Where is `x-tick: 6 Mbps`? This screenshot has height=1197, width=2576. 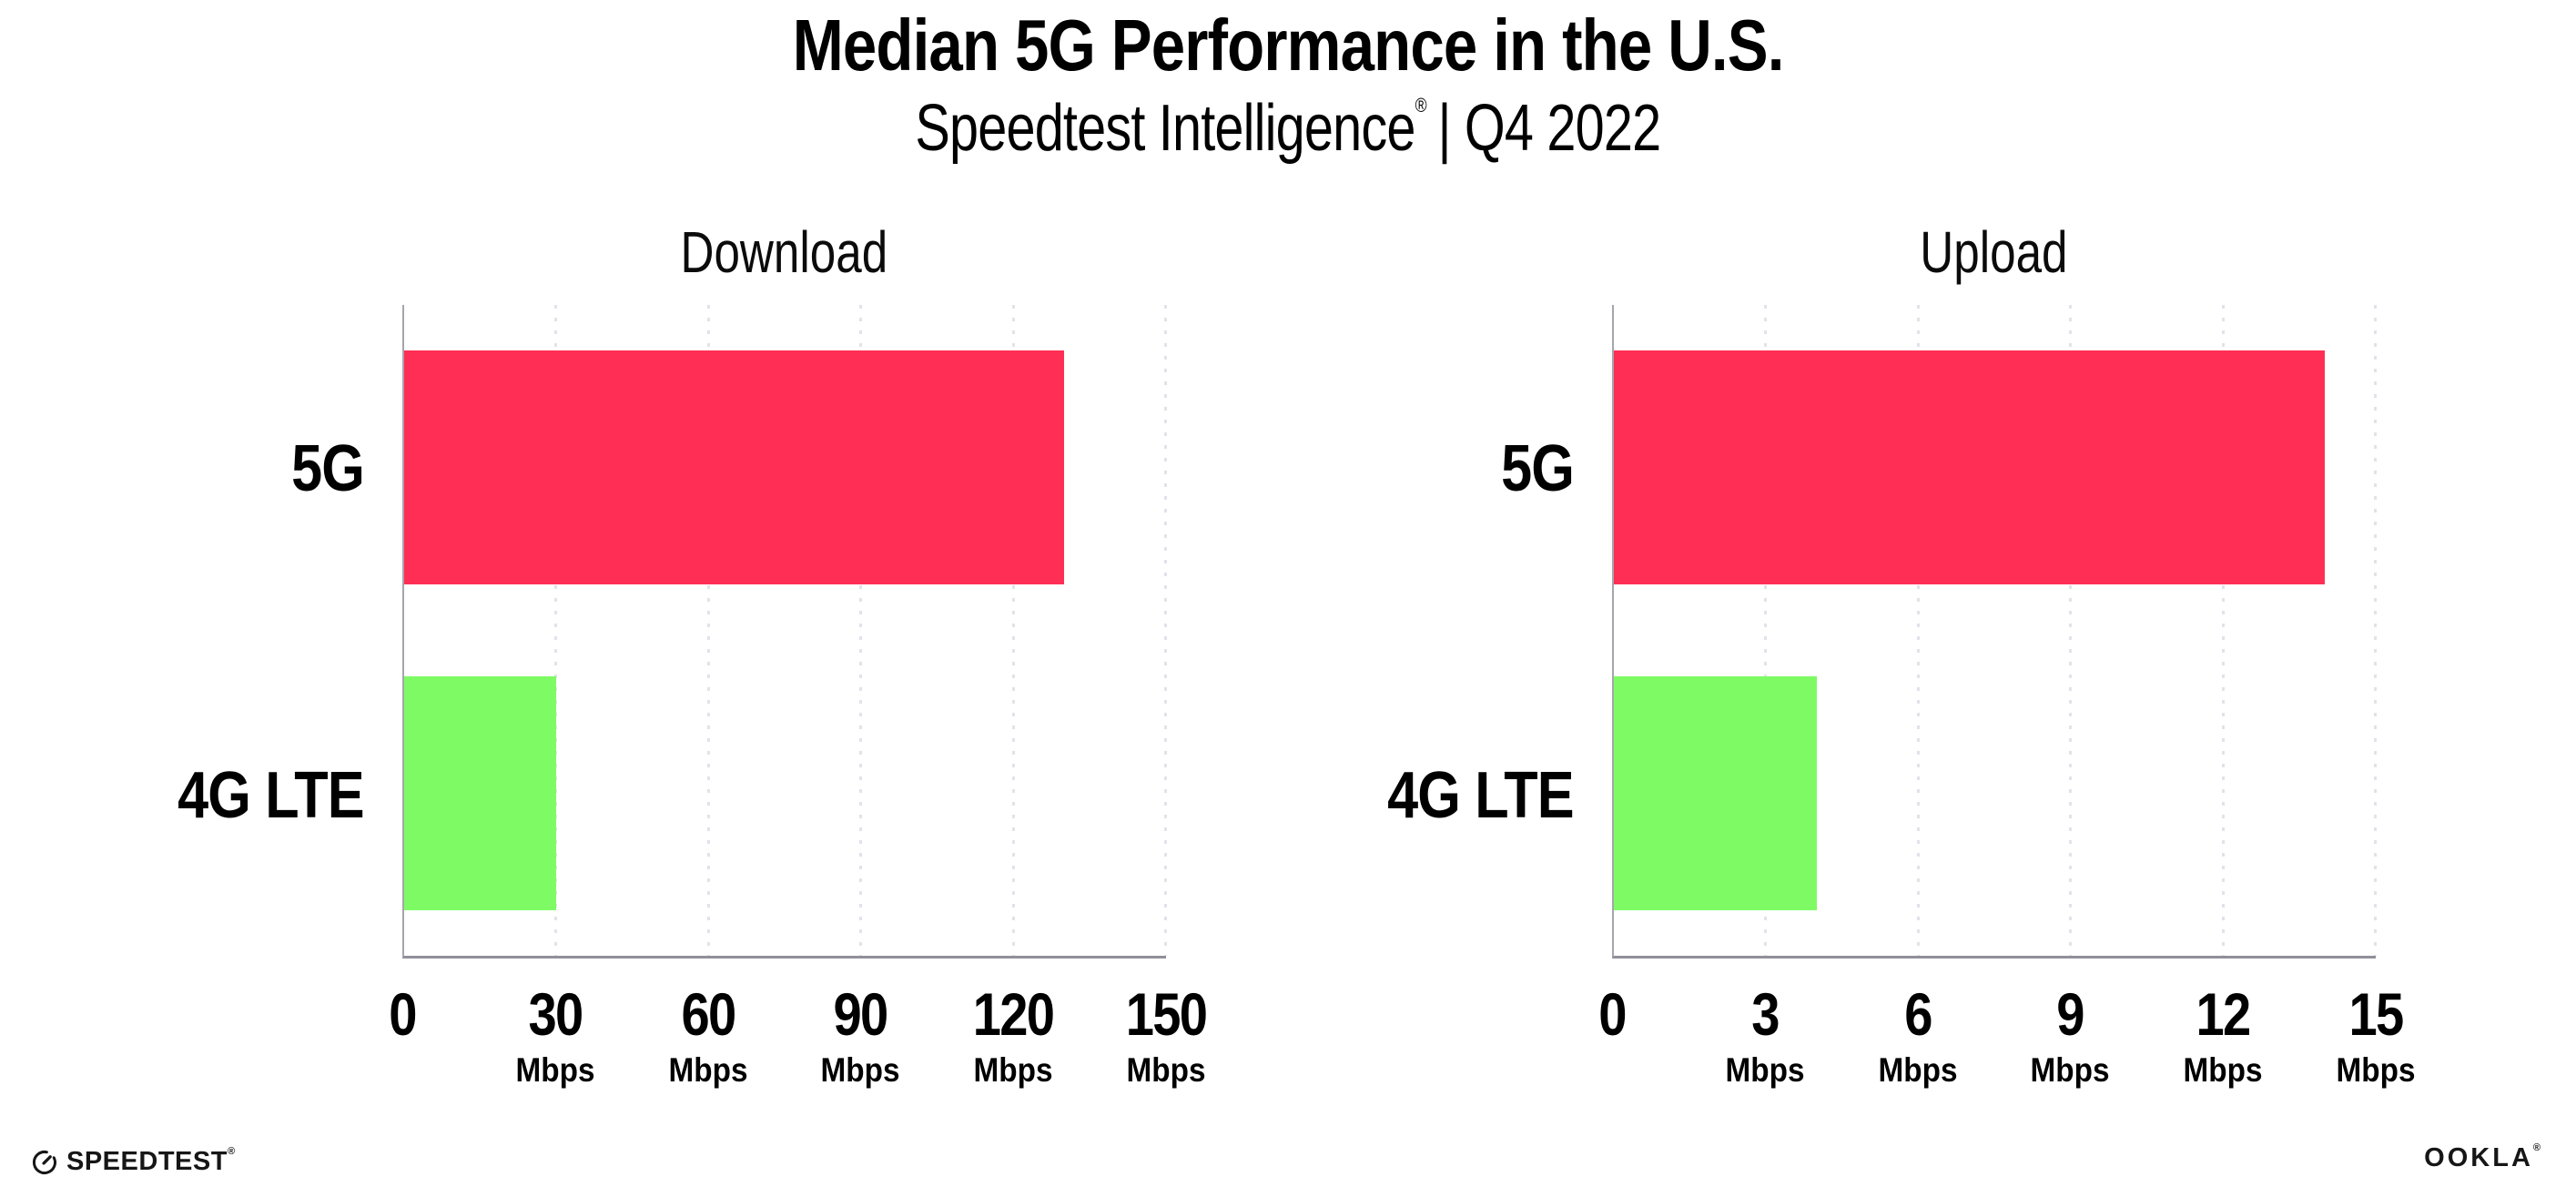
x-tick: 6 Mbps is located at coordinates (1917, 1036).